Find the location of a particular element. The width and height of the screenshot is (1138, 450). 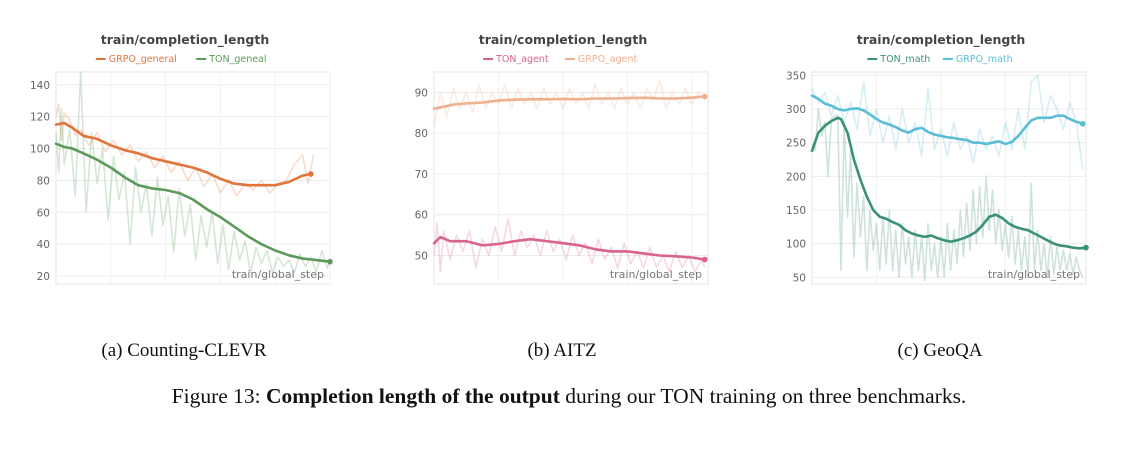

legend-label-a-1: TON_geneal is located at coordinates (237, 59).